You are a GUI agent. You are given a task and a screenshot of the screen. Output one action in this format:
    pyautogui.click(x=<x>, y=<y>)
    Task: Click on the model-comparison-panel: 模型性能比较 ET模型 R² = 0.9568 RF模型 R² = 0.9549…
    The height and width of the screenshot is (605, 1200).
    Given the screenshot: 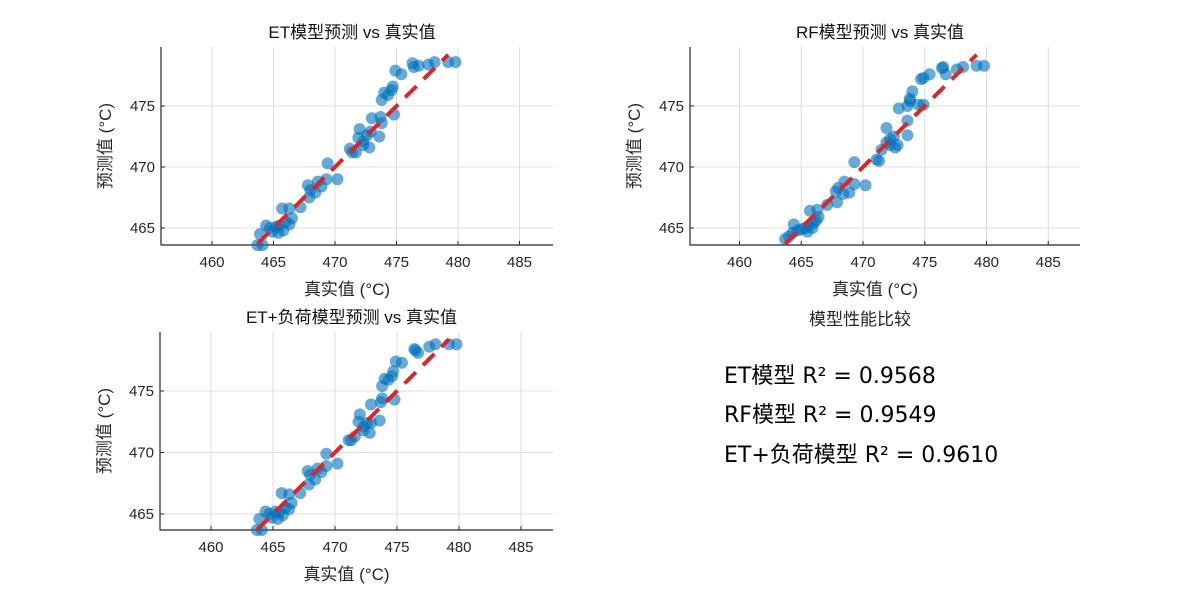 What is the action you would take?
    pyautogui.click(x=860, y=390)
    